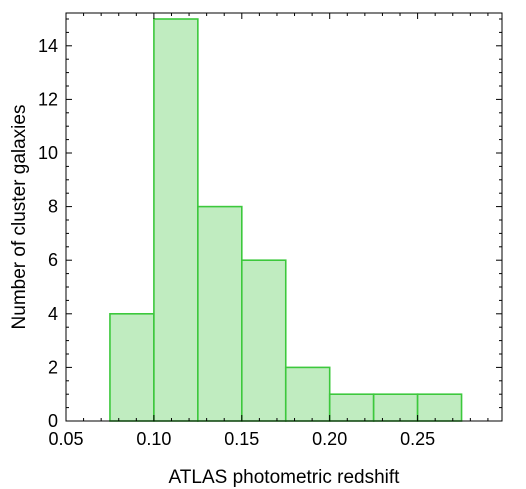 Image resolution: width=526 pixels, height=489 pixels. What do you see at coordinates (329, 439) in the screenshot?
I see `x-tick-label: 0.20` at bounding box center [329, 439].